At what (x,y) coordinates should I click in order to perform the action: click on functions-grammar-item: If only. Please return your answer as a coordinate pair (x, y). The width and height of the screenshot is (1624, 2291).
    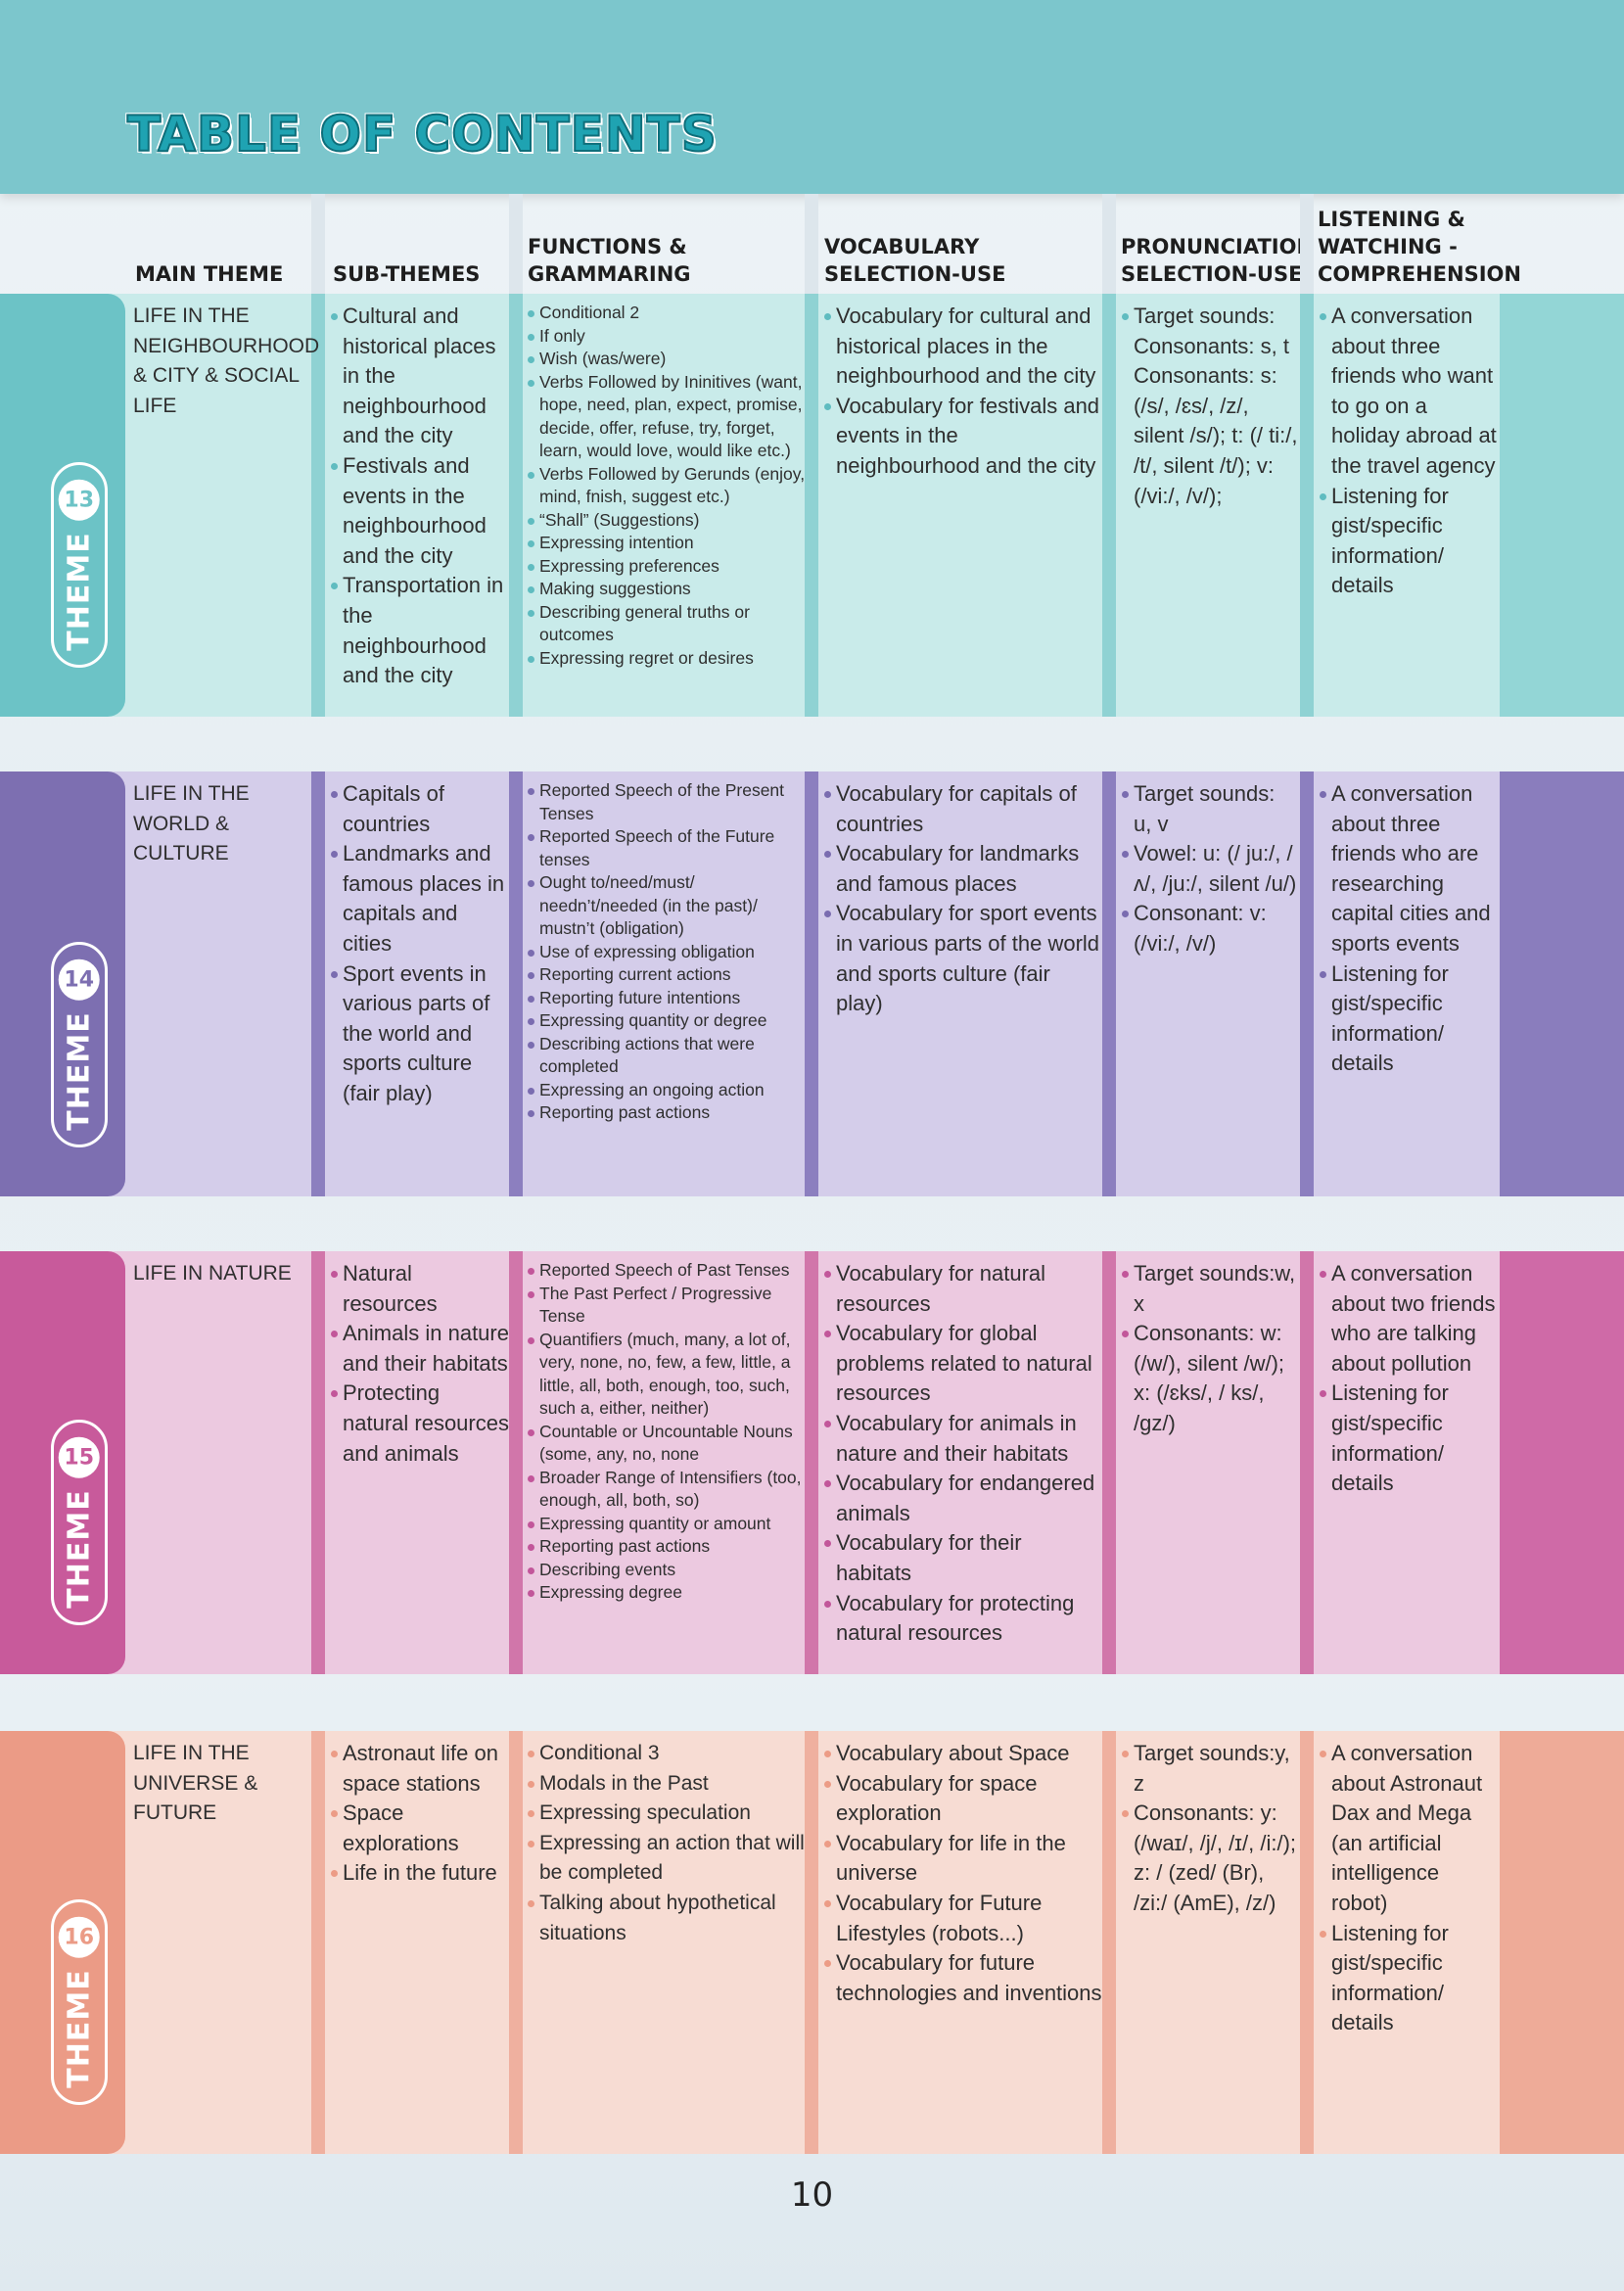
    Looking at the image, I should click on (666, 337).